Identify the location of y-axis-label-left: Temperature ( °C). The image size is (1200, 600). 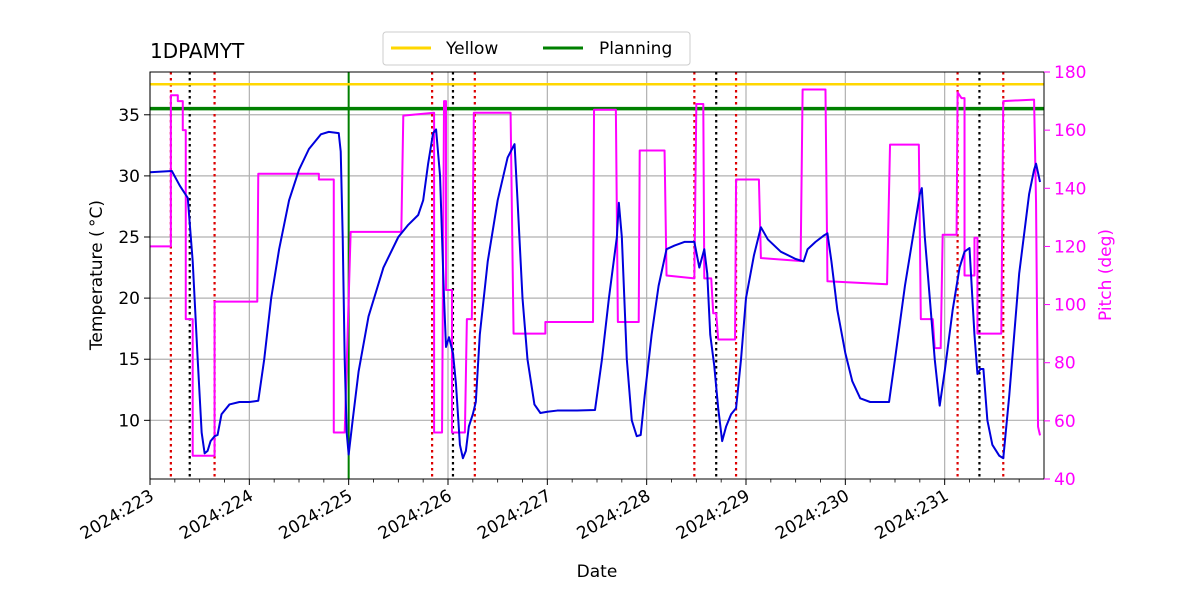
(97, 275).